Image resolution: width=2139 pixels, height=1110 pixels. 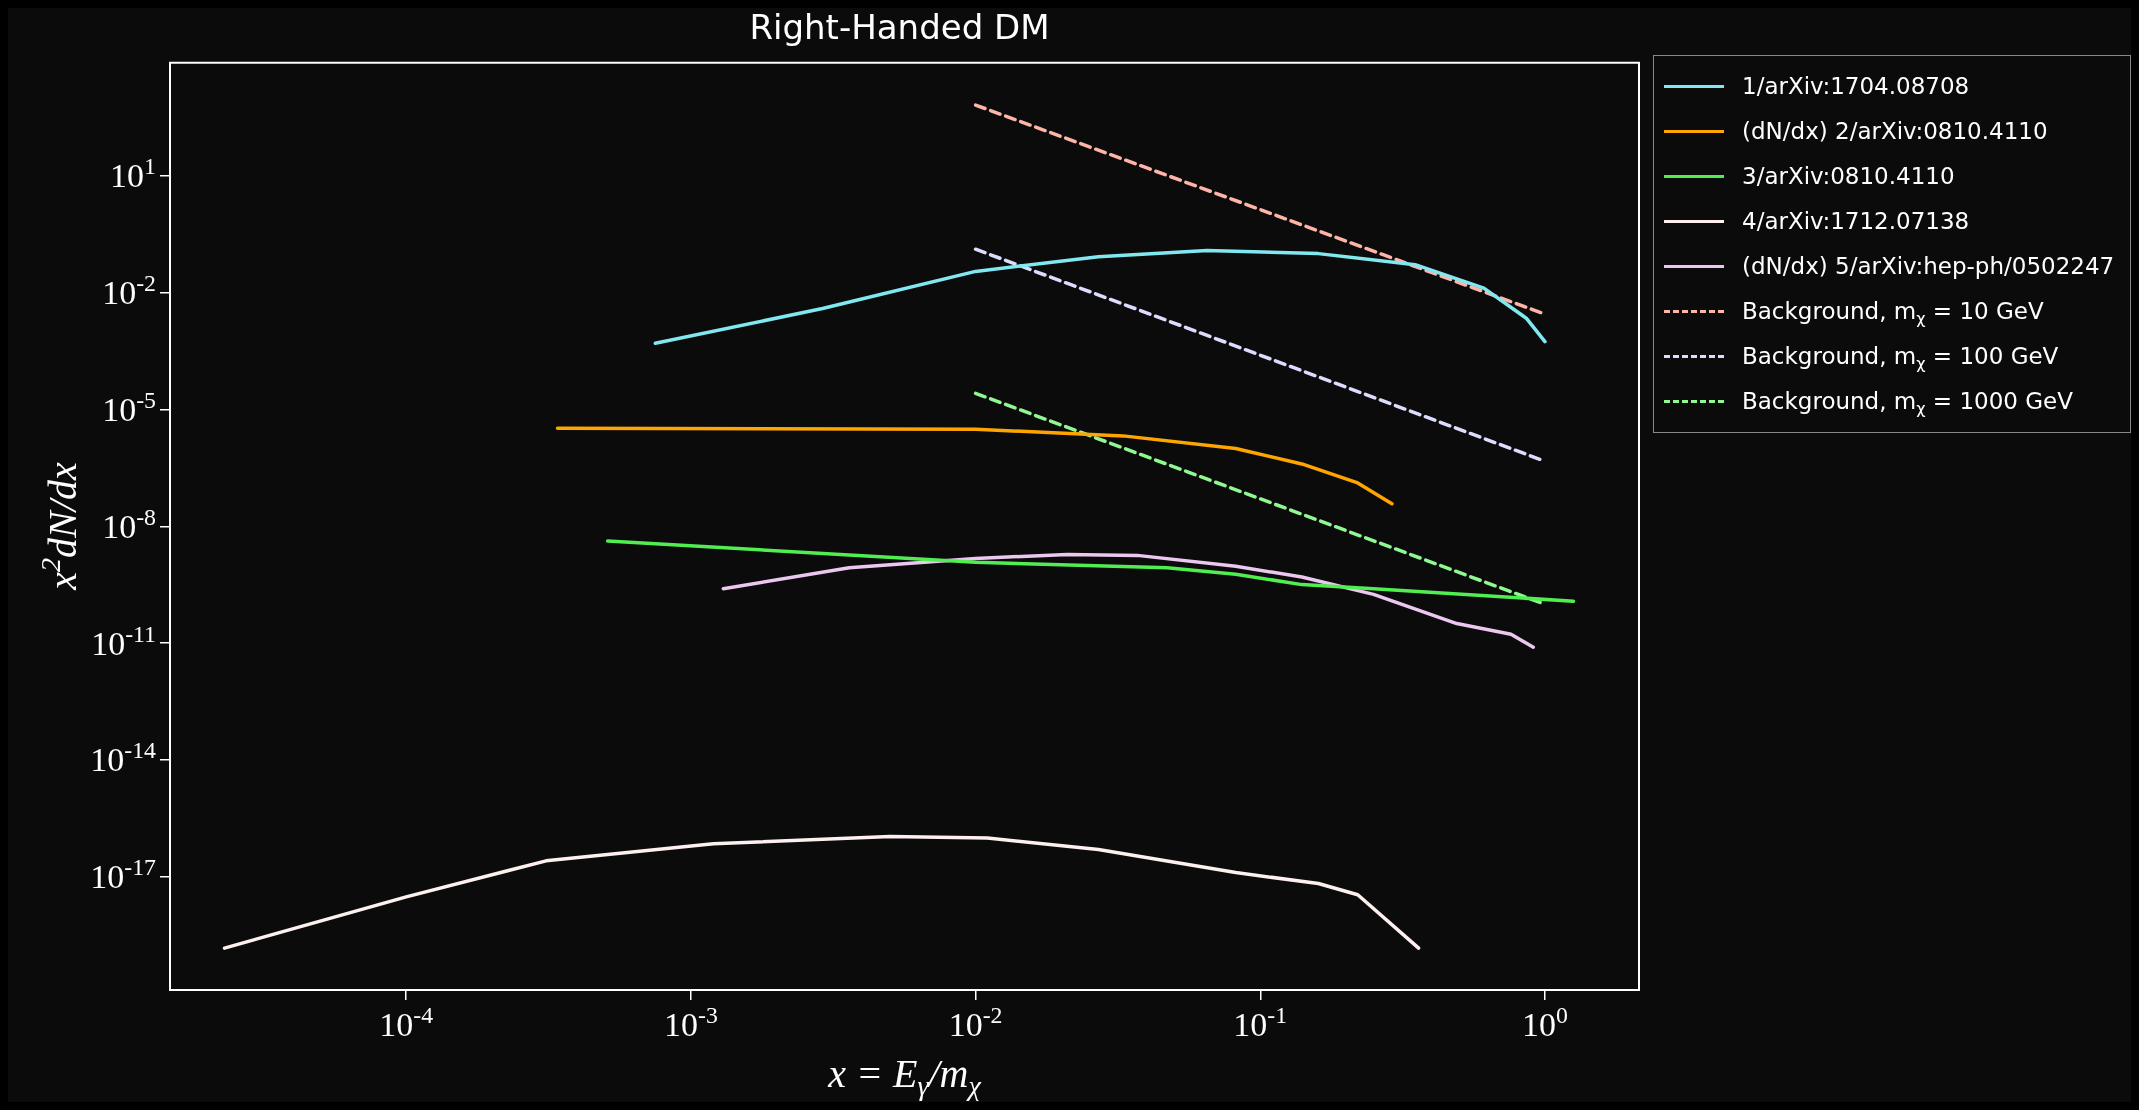 What do you see at coordinates (1893, 313) in the screenshot?
I see `legend-label: Background, m$_{χ}$ = 10 GeV` at bounding box center [1893, 313].